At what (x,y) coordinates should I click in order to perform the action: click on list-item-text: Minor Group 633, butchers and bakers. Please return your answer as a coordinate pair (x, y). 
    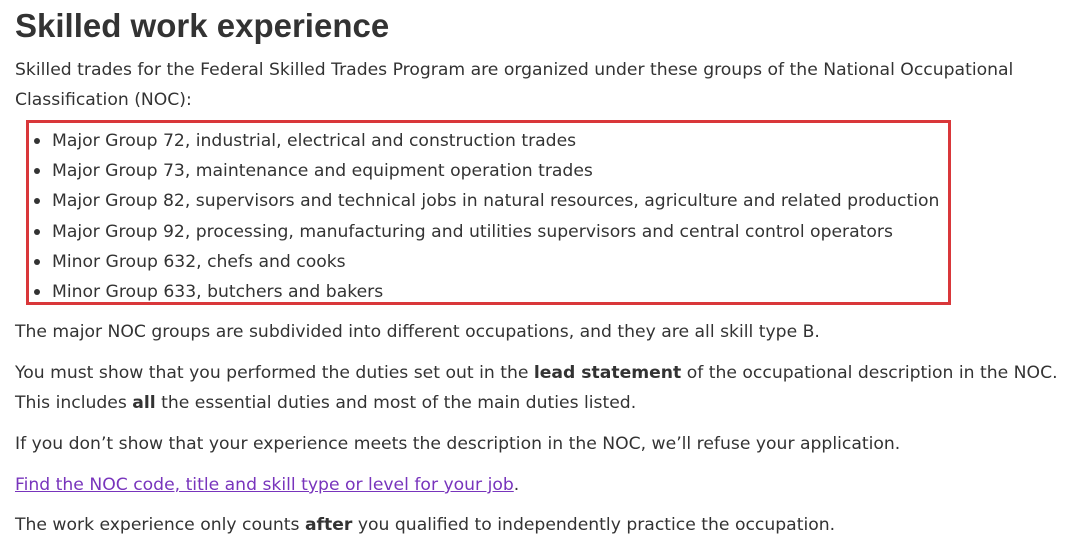
    Looking at the image, I should click on (218, 292).